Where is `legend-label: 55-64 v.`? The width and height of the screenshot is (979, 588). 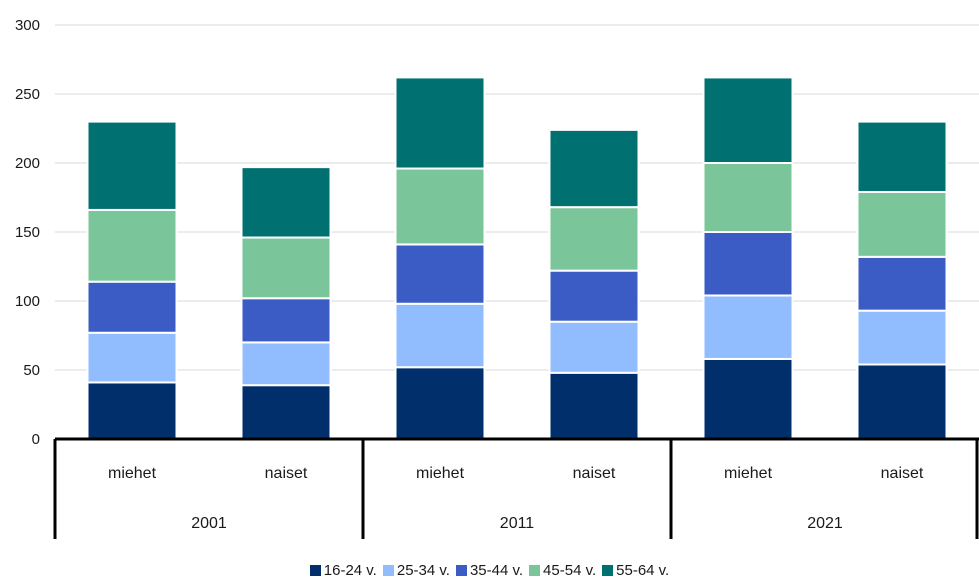
legend-label: 55-64 v. is located at coordinates (643, 570).